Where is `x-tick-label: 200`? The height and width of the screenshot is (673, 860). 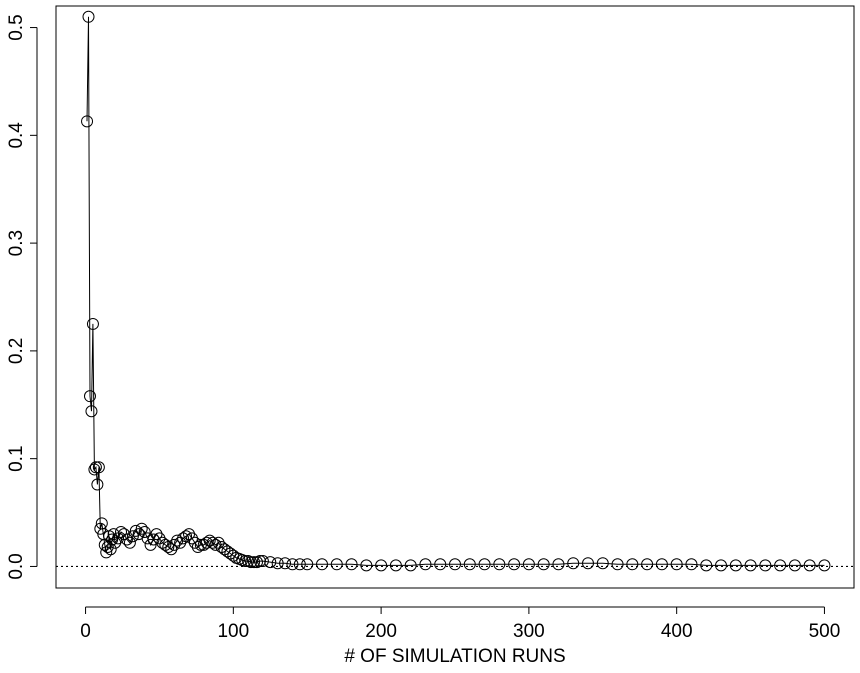
x-tick-label: 200 is located at coordinates (381, 631).